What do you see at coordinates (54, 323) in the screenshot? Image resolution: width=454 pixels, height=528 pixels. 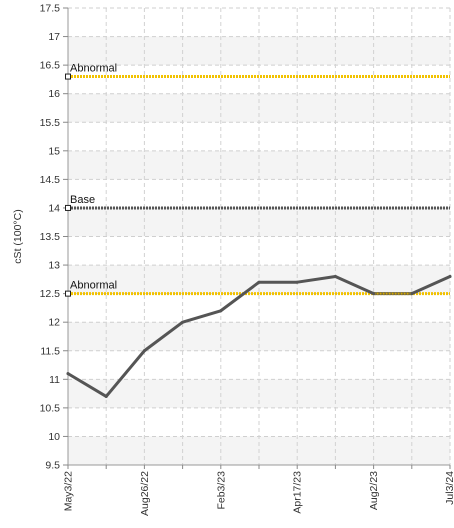 I see `y-tick-label: 12` at bounding box center [54, 323].